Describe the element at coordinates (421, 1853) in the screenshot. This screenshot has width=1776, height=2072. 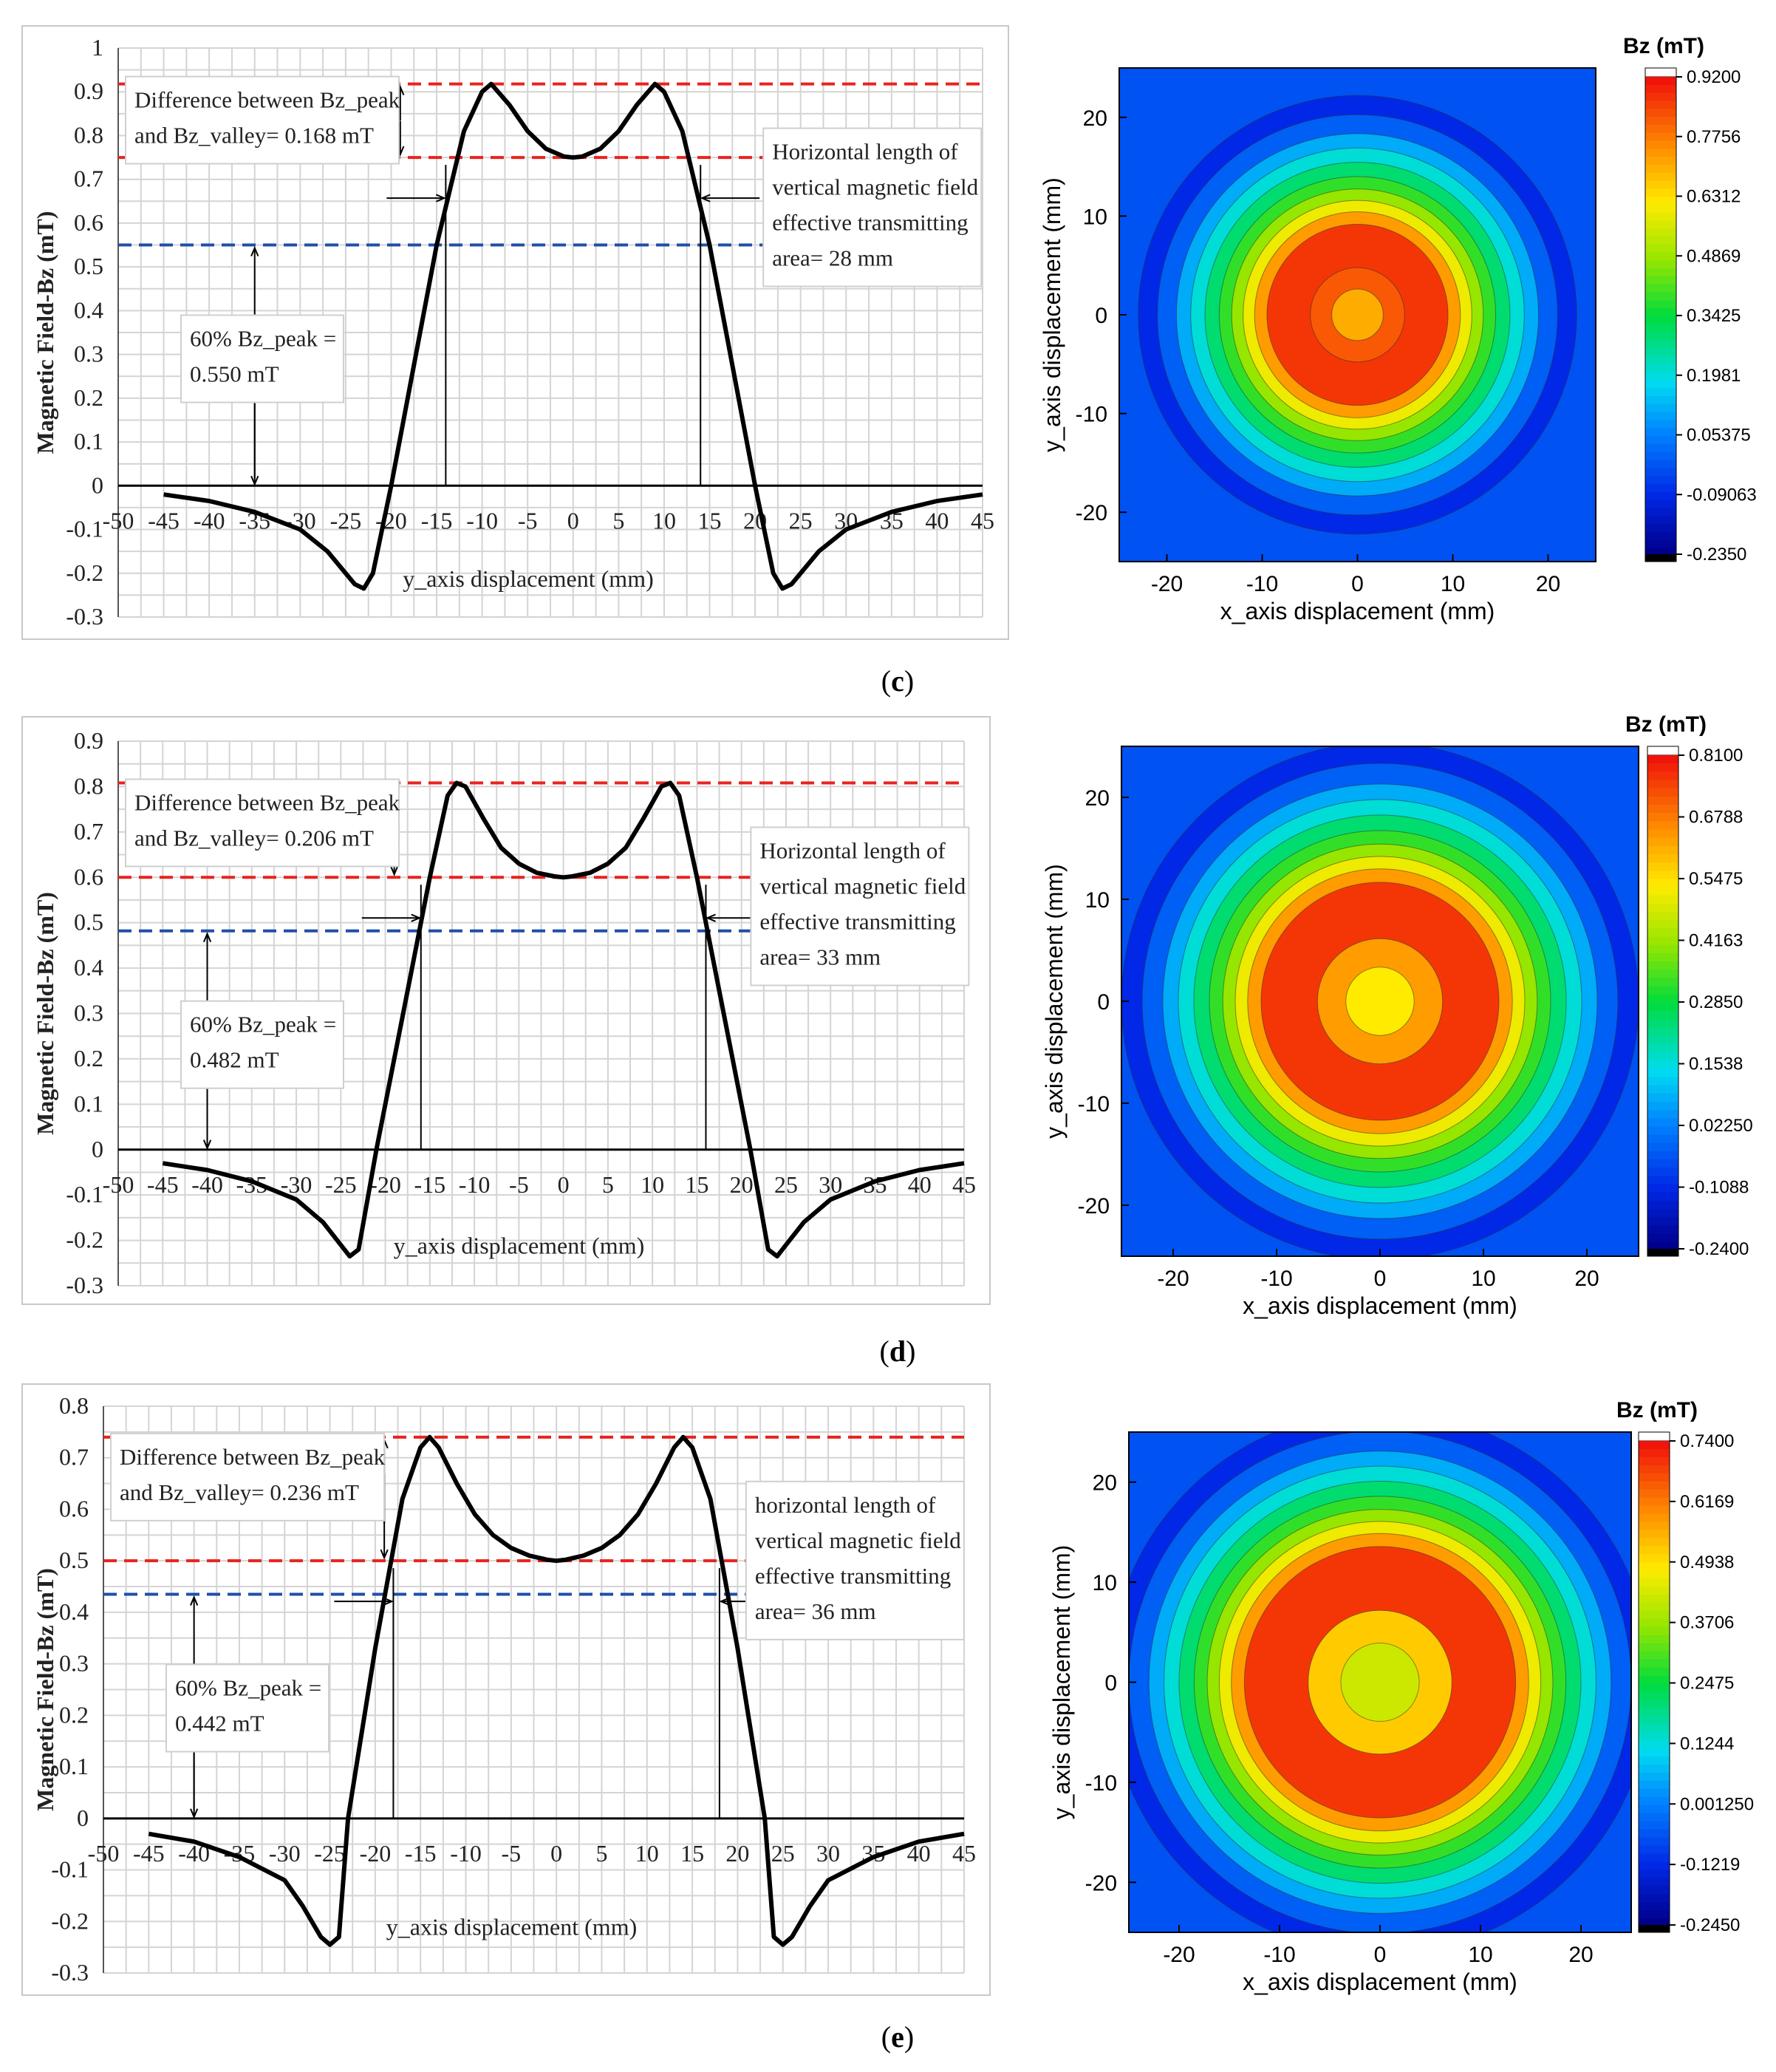
I see `x-tick-label: -15` at that location.